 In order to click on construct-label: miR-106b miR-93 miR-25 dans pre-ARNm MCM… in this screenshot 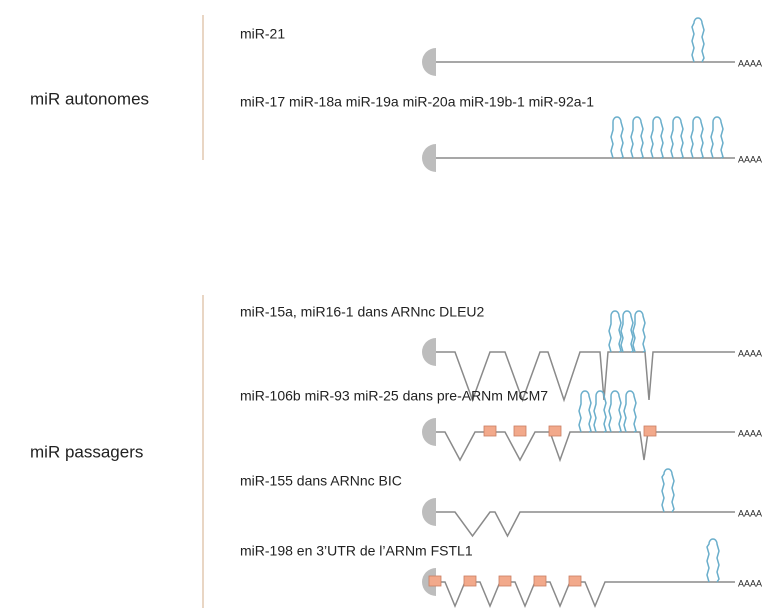, I will do `click(394, 396)`.